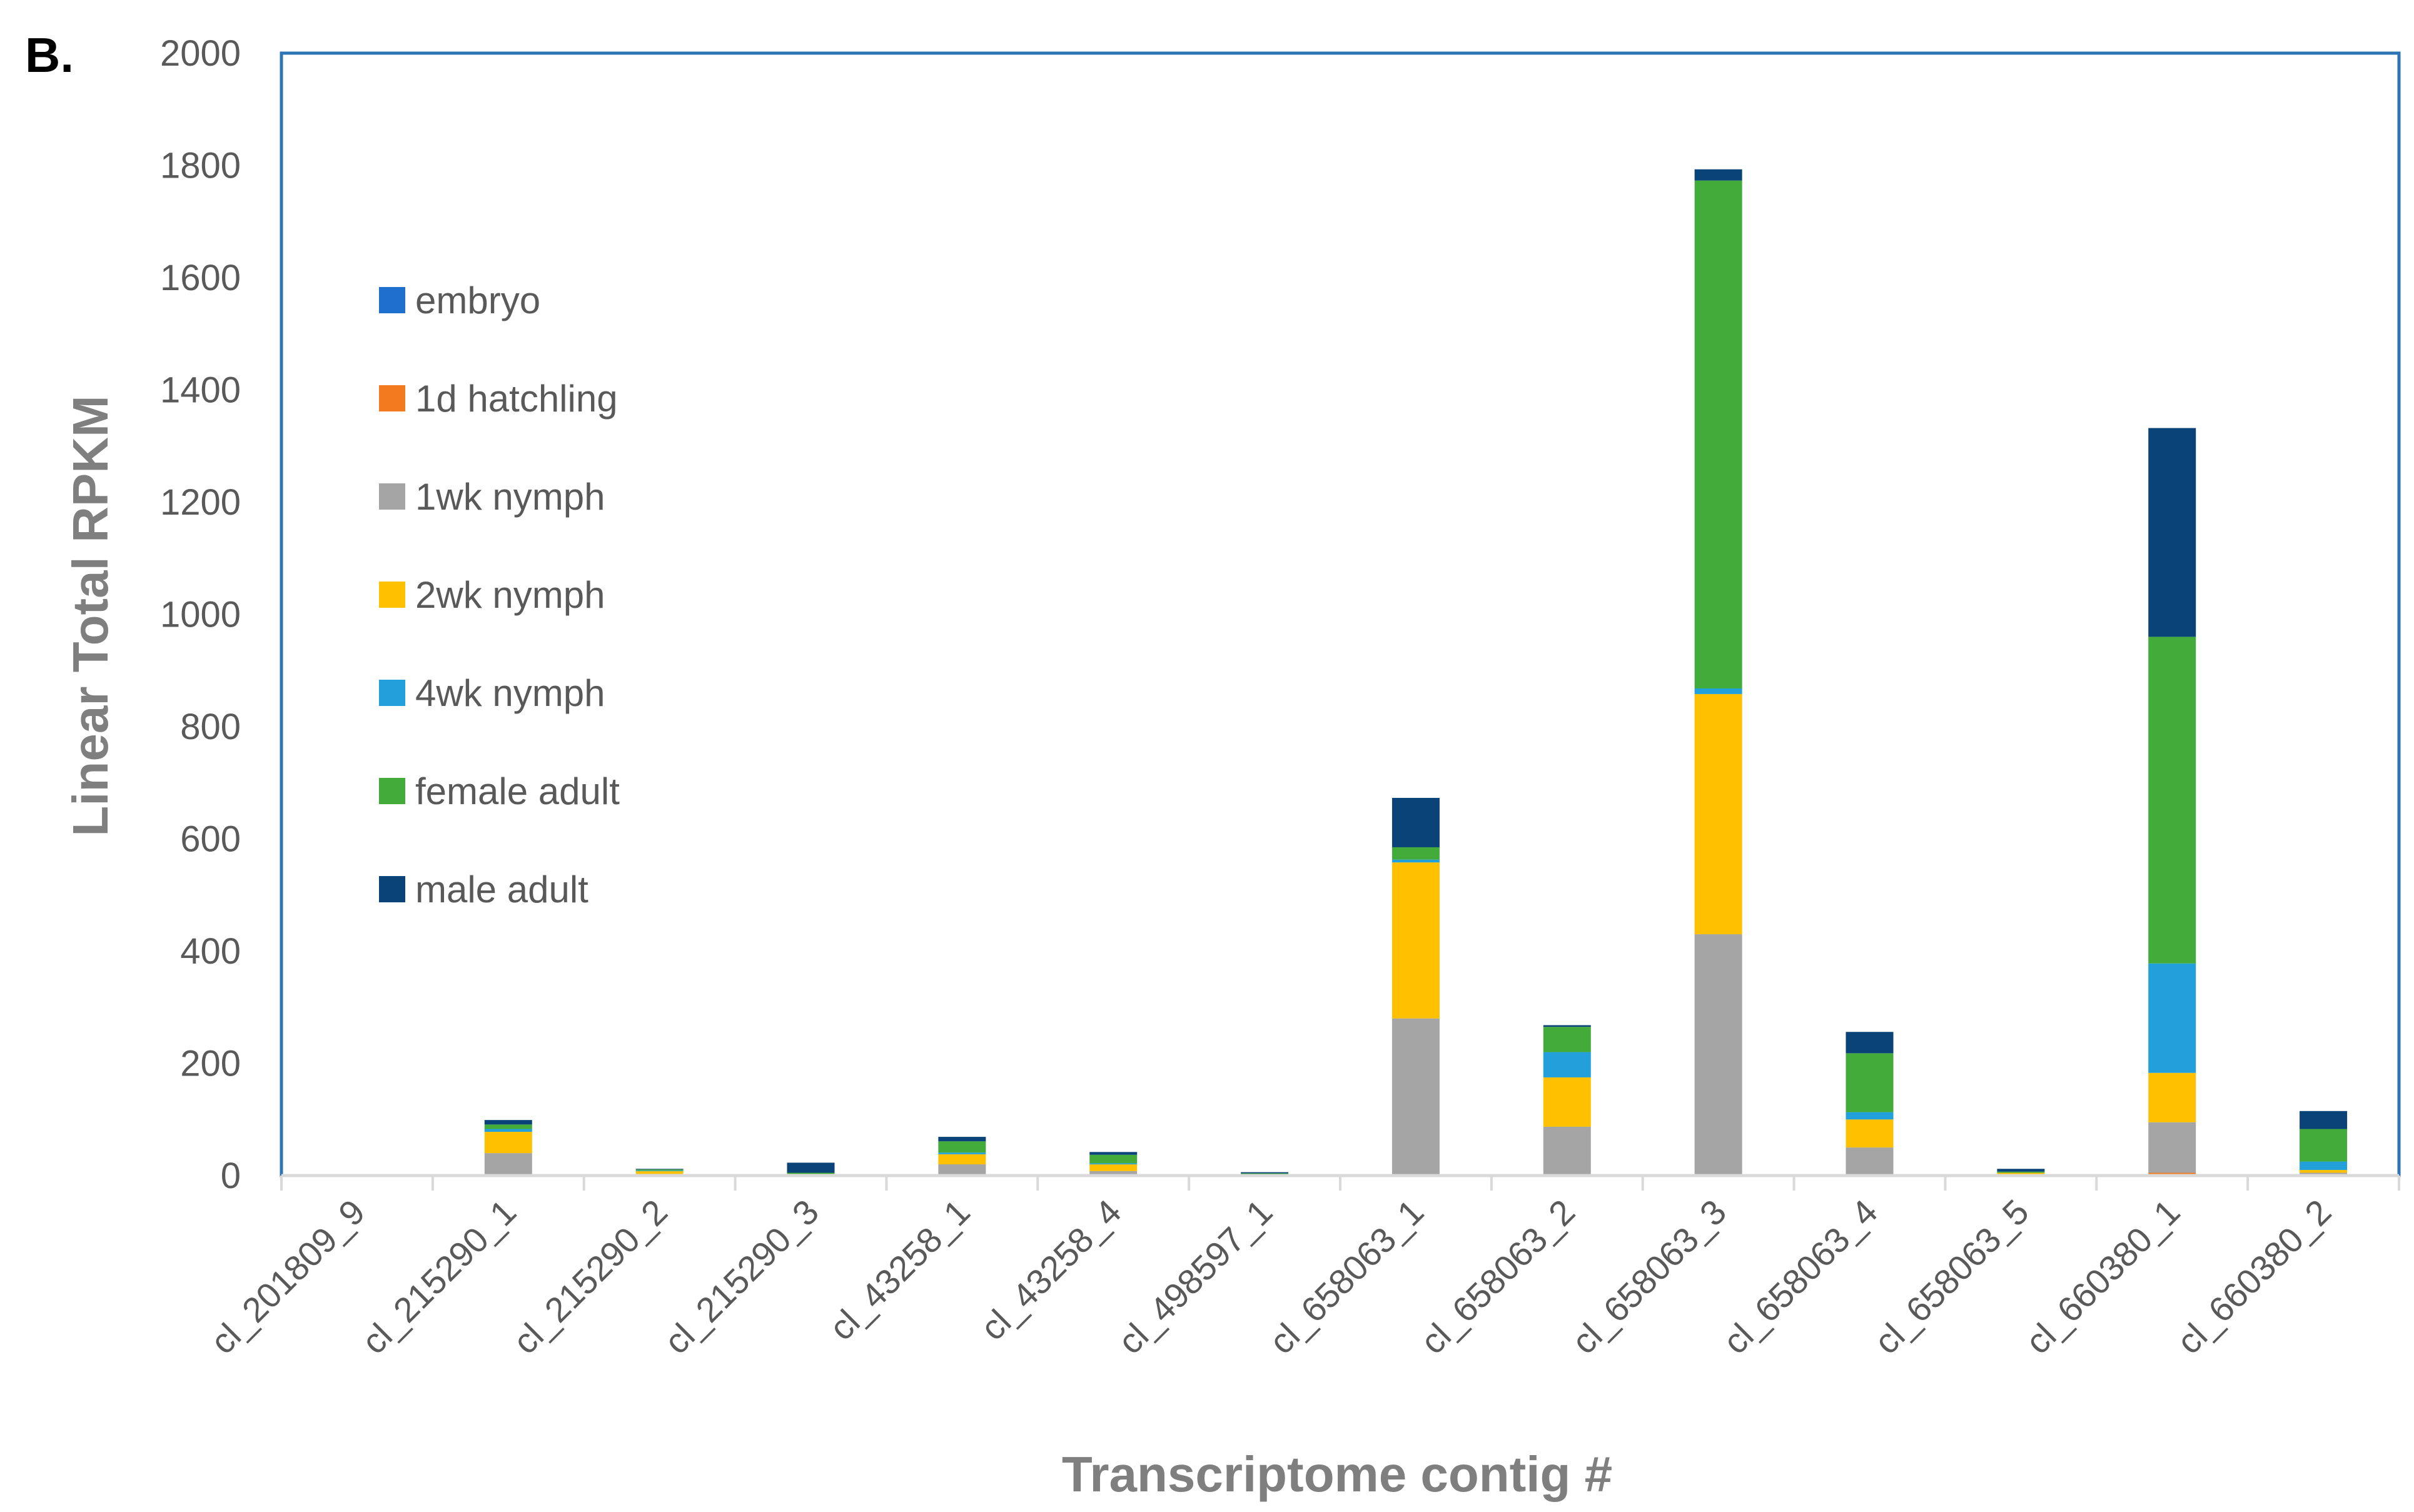 The image size is (2414, 1512). Describe the element at coordinates (1346, 1276) in the screenshot. I see `x-tick-label: cl_658063_1` at that location.